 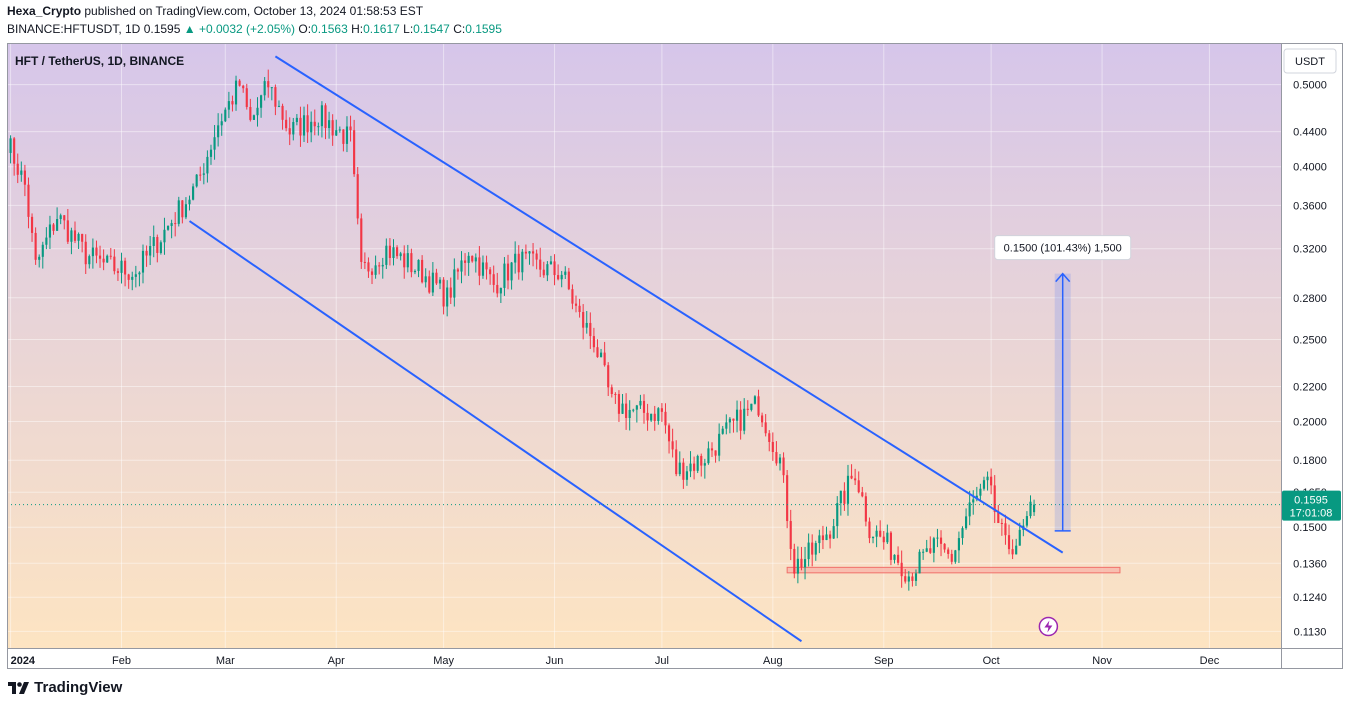 What do you see at coordinates (1310, 250) in the screenshot?
I see `y-tick-label: 0.3200` at bounding box center [1310, 250].